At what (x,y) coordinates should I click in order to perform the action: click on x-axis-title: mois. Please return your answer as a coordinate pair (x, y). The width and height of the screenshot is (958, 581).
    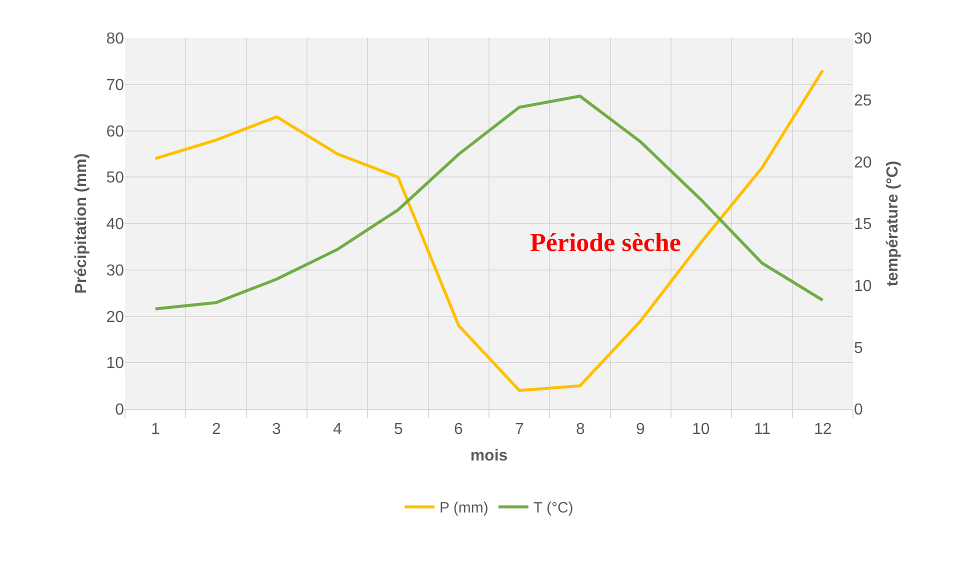
    Looking at the image, I should click on (489, 456).